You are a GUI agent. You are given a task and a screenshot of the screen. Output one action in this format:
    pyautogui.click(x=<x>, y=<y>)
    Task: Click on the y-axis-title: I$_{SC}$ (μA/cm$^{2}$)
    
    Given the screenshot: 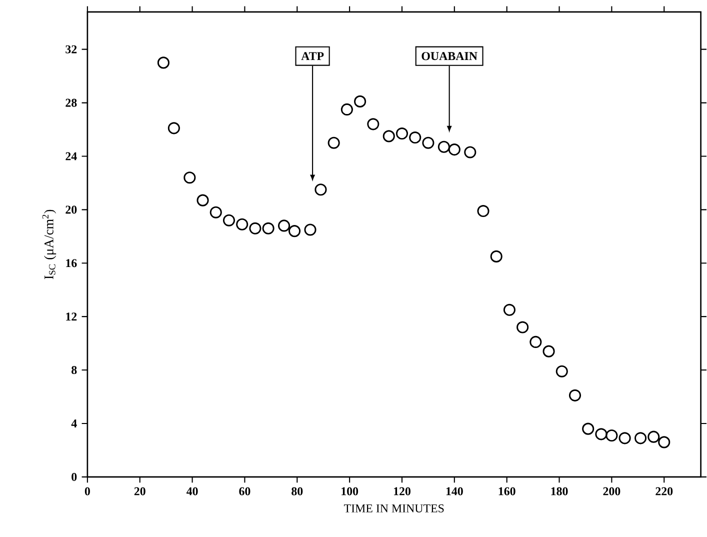 What is the action you would take?
    pyautogui.click(x=49, y=245)
    